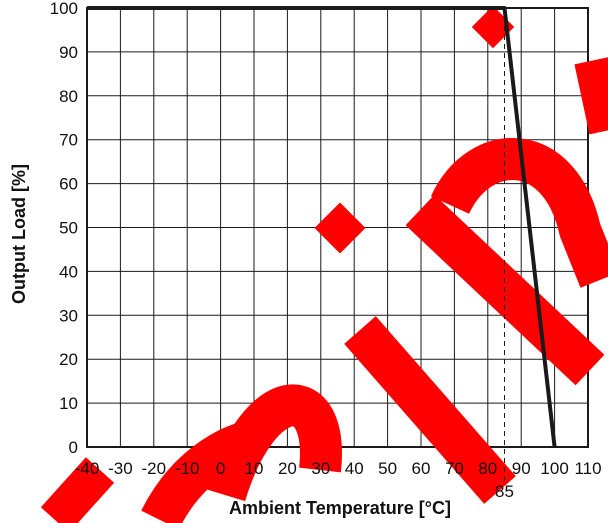  I want to click on annotation-label: 85, so click(504, 491).